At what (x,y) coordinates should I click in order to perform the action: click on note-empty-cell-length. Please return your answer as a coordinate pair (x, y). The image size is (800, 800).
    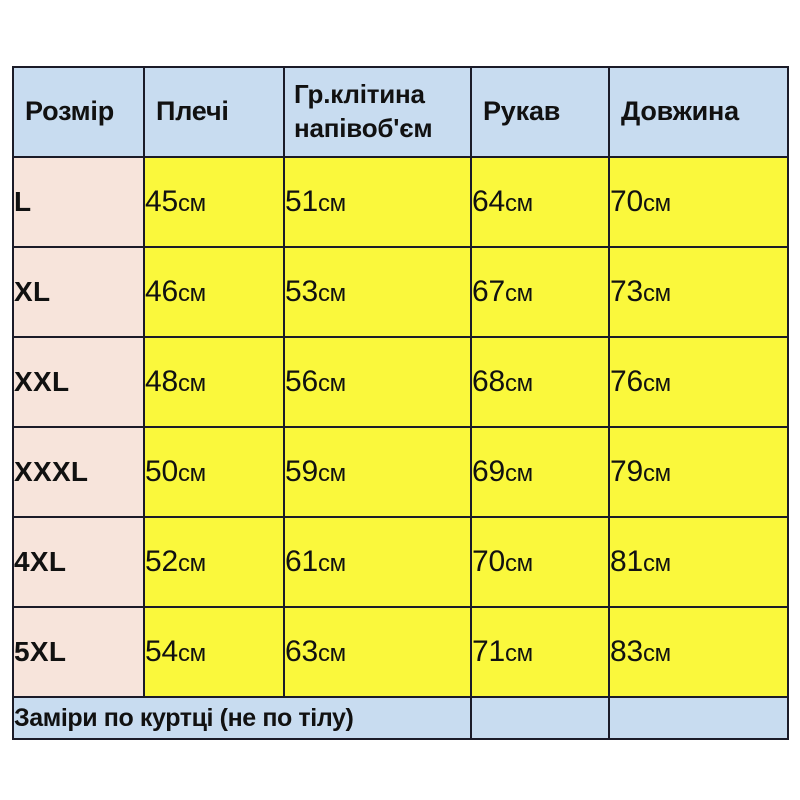
    Looking at the image, I should click on (698, 718).